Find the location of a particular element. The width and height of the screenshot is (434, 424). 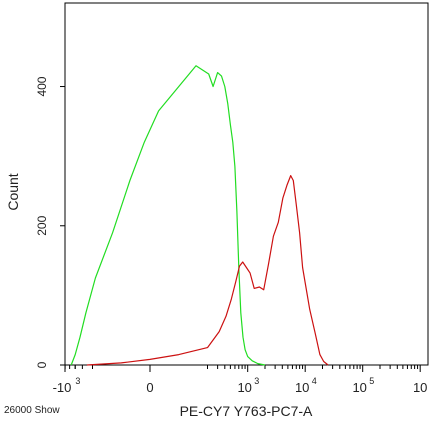

x-tick-label: 0 is located at coordinates (149, 387).